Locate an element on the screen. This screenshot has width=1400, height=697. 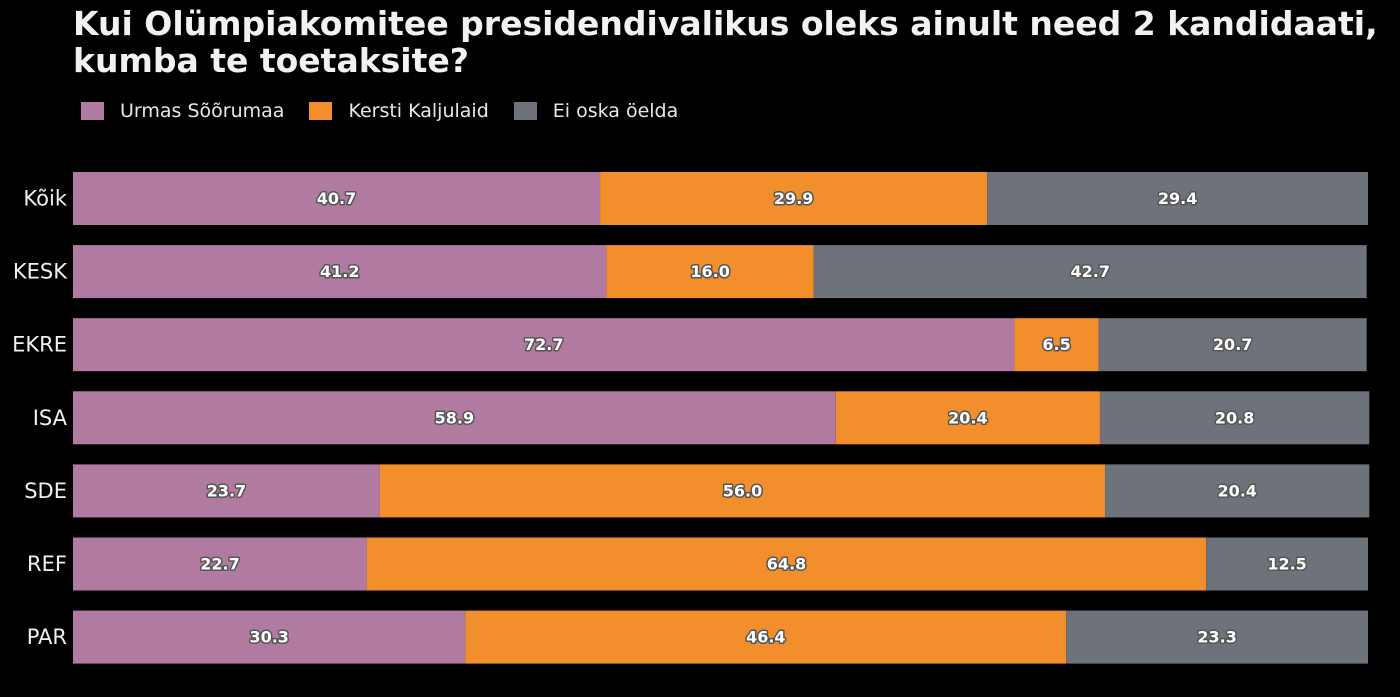
bar-value-label: 30.3 is located at coordinates (268, 637).